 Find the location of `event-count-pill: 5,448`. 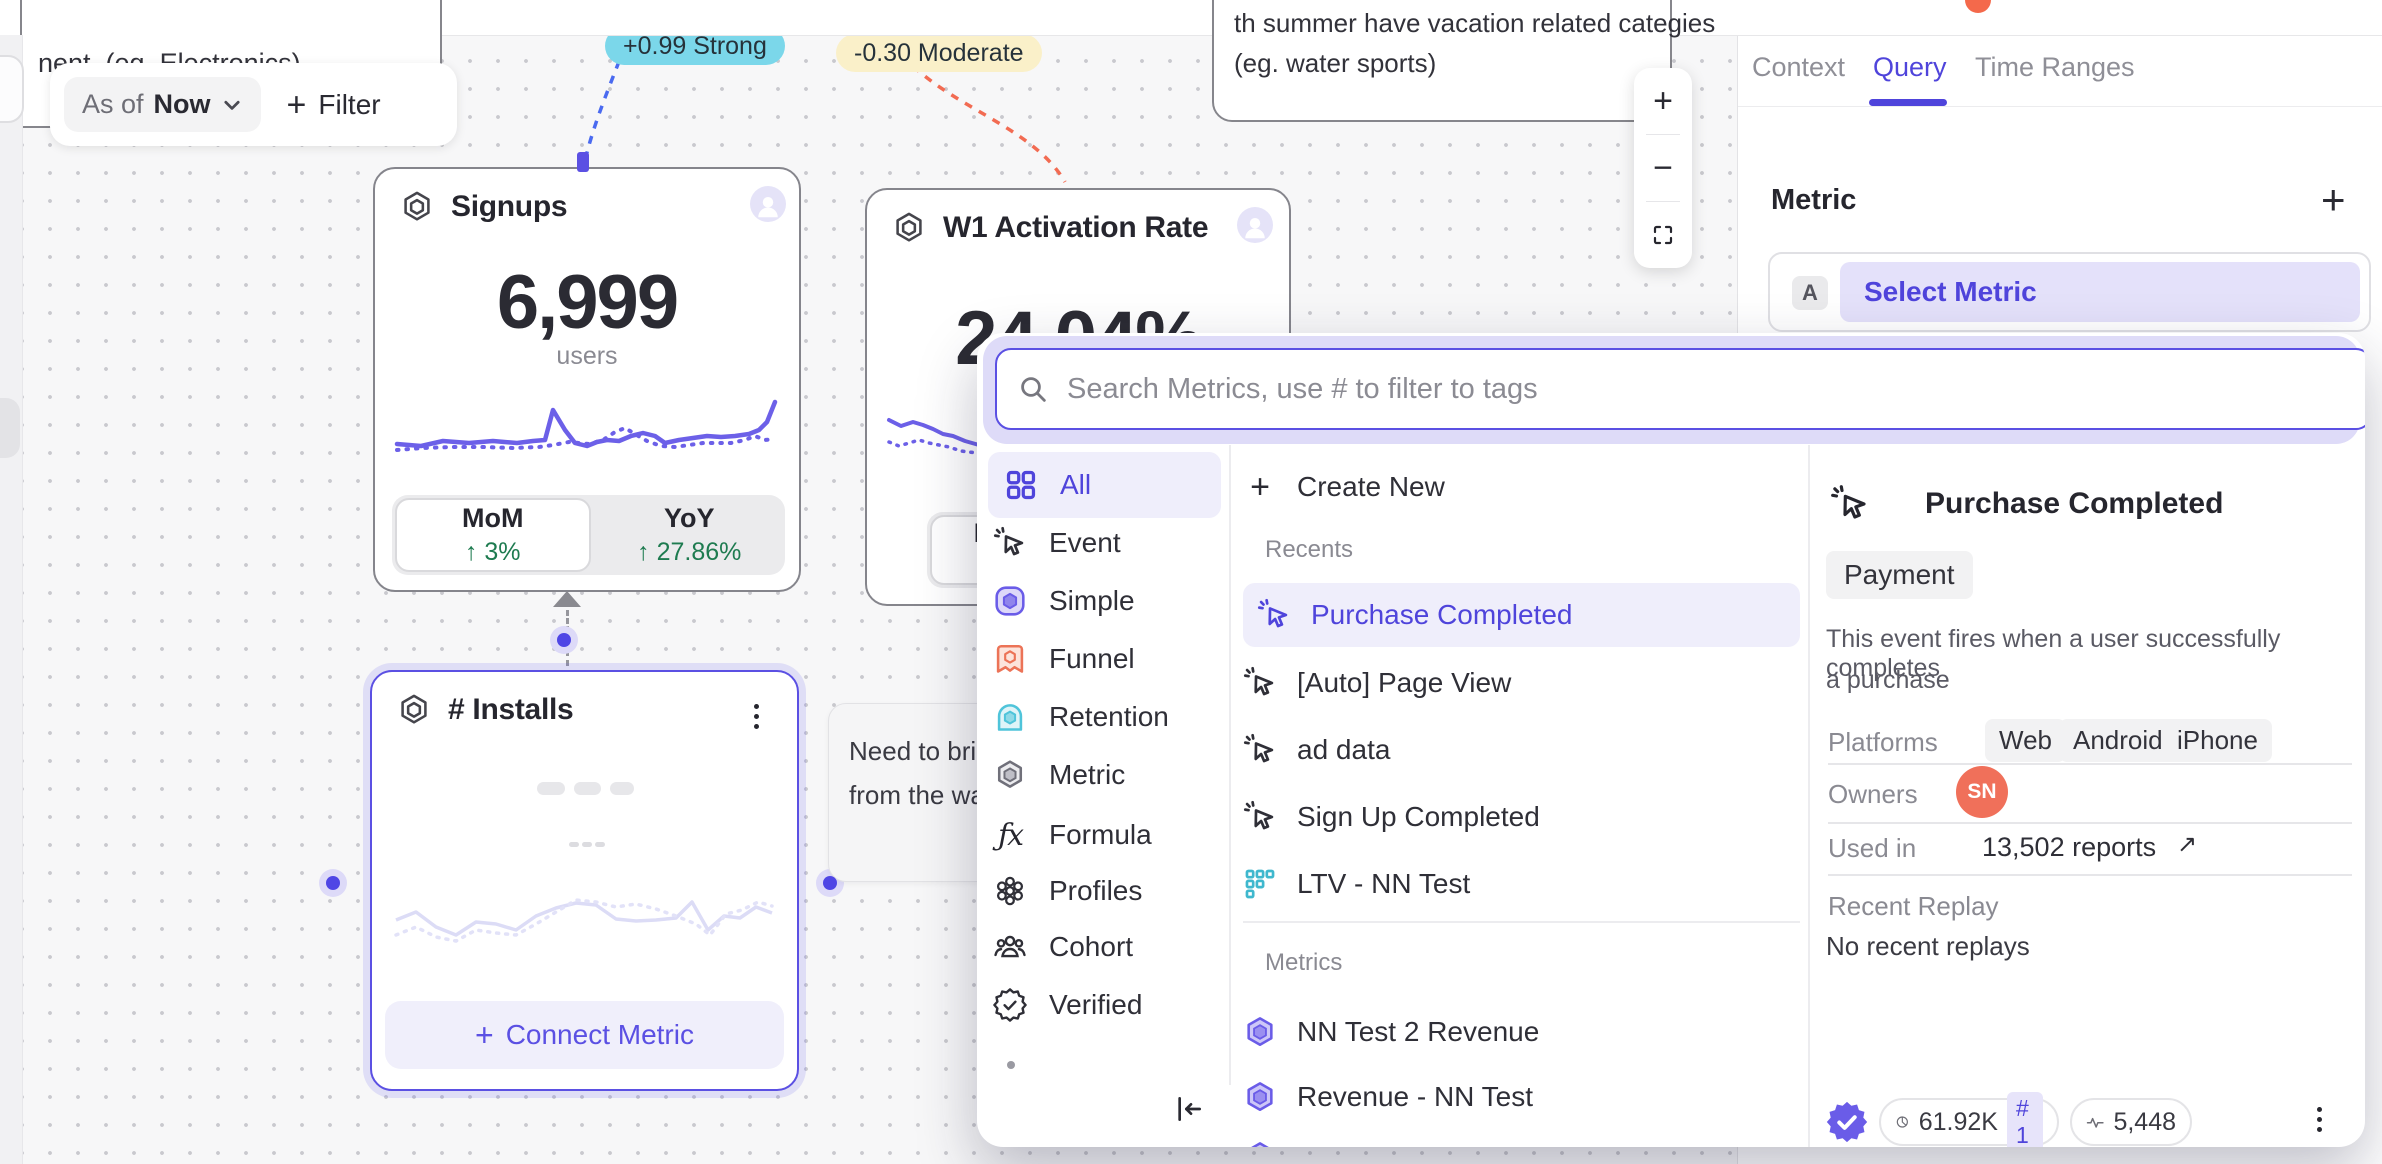

event-count-pill: 5,448 is located at coordinates (2131, 1122).